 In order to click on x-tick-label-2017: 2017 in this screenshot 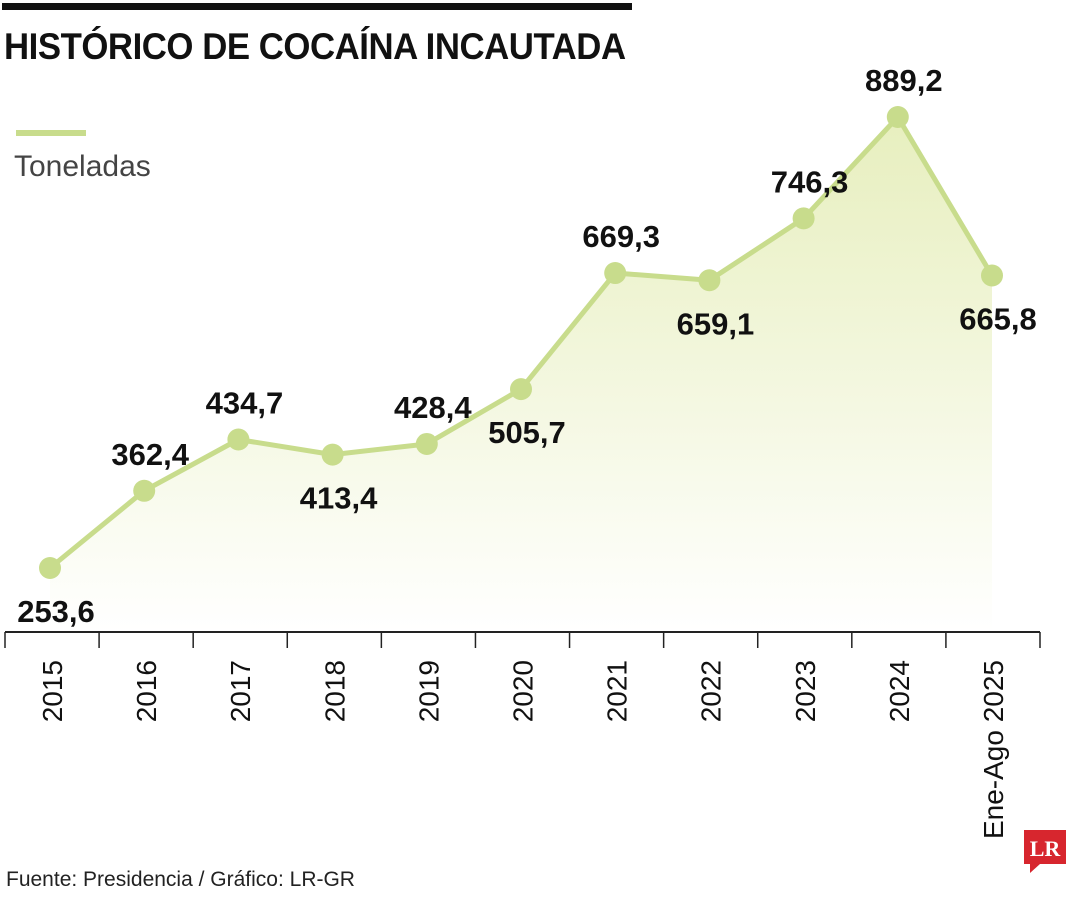, I will do `click(240, 691)`.